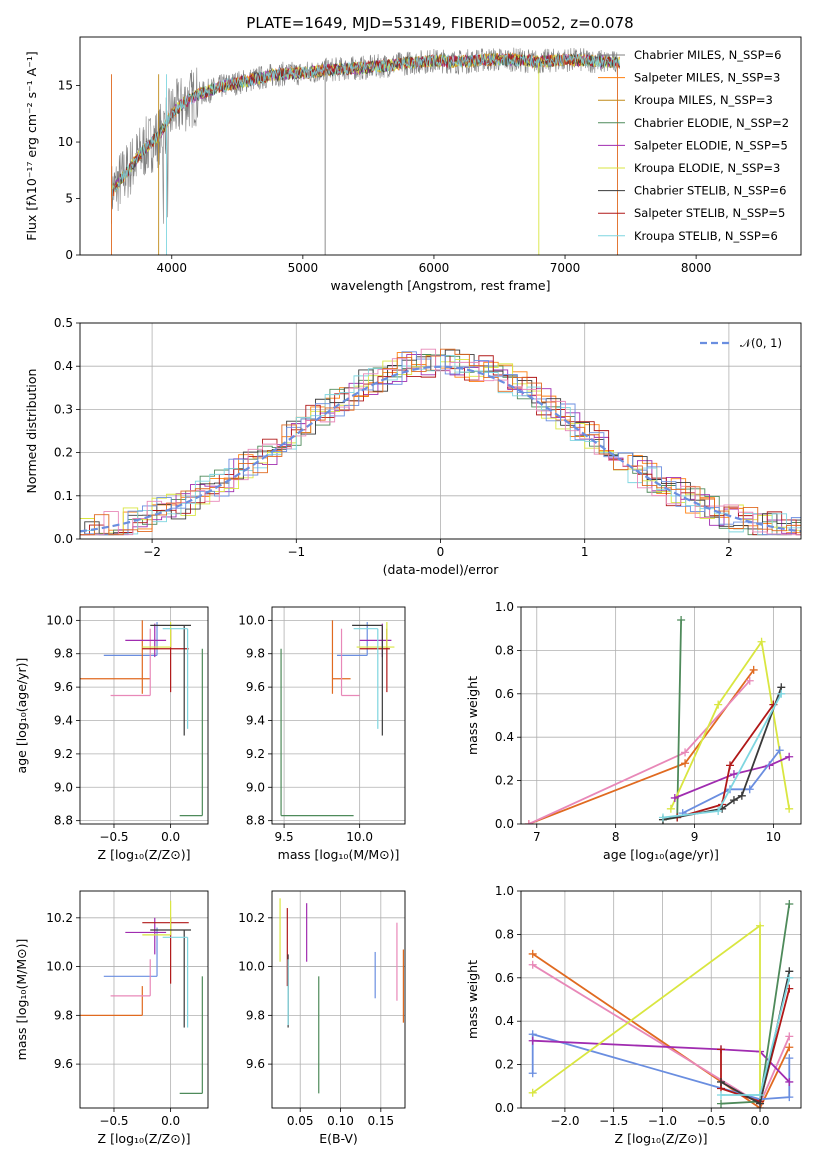  I want to click on x-axis-label: wavelength [Angstrom, rest frame], so click(440, 285).